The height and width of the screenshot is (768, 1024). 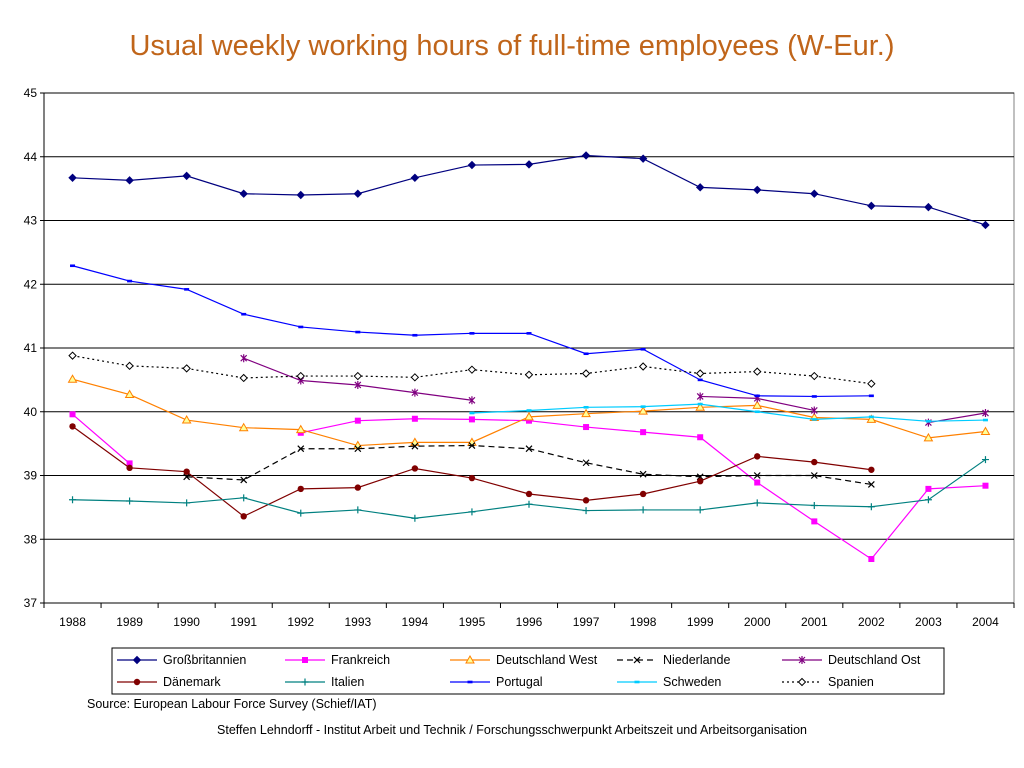 What do you see at coordinates (529, 489) in the screenshot?
I see `series-italien` at bounding box center [529, 489].